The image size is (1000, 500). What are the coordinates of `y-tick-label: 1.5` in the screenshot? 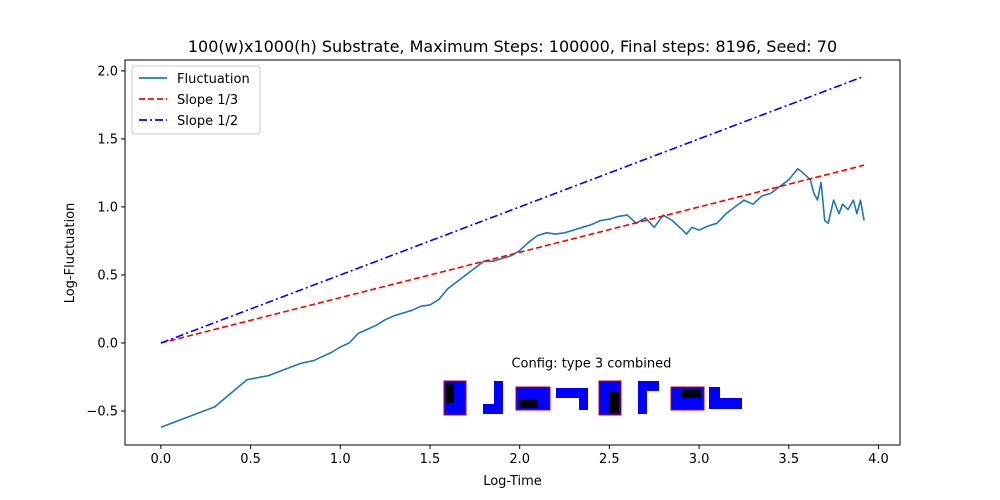 It's located at (107, 139).